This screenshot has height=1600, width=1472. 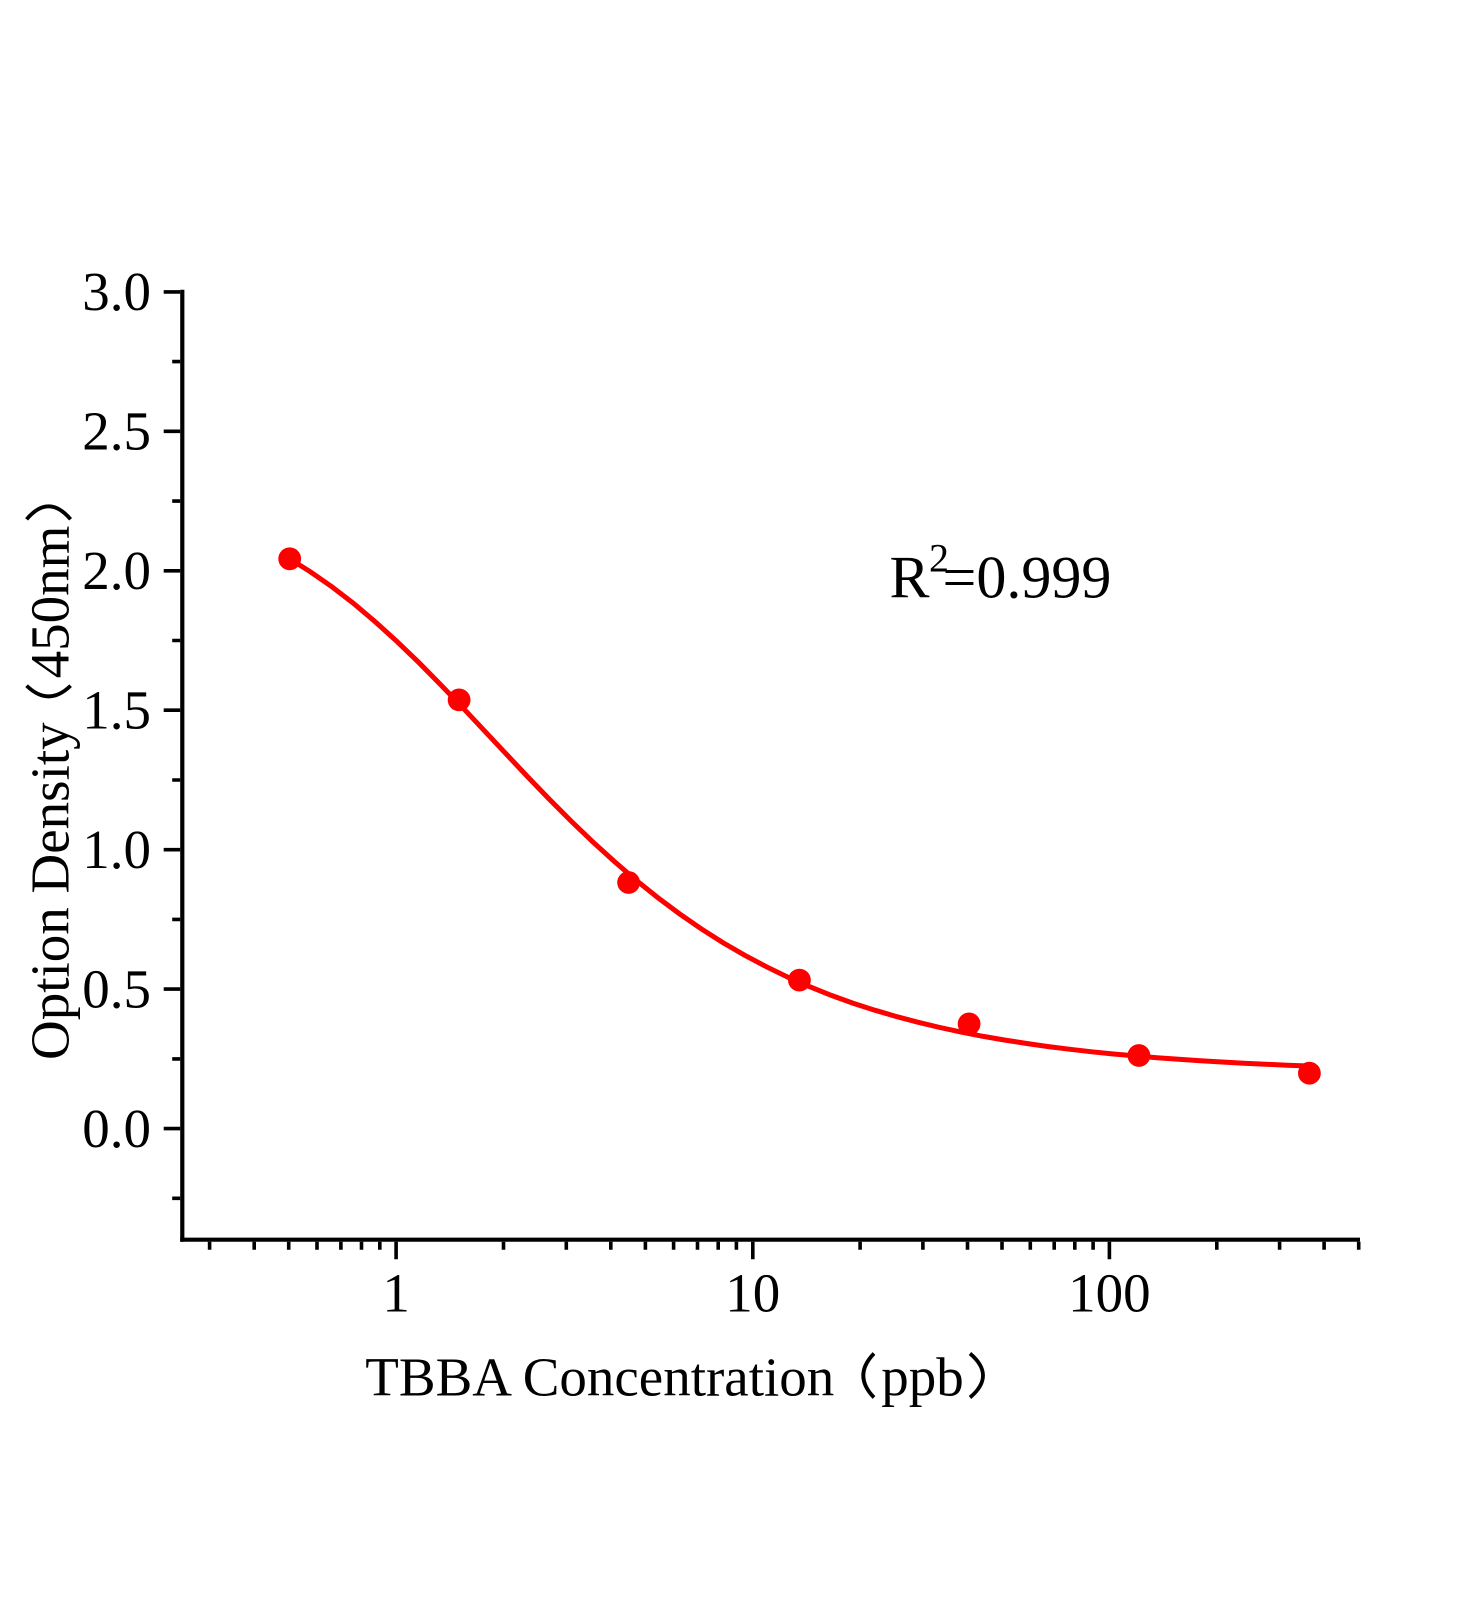 What do you see at coordinates (939, 558) in the screenshot?
I see `svg-text: 2` at bounding box center [939, 558].